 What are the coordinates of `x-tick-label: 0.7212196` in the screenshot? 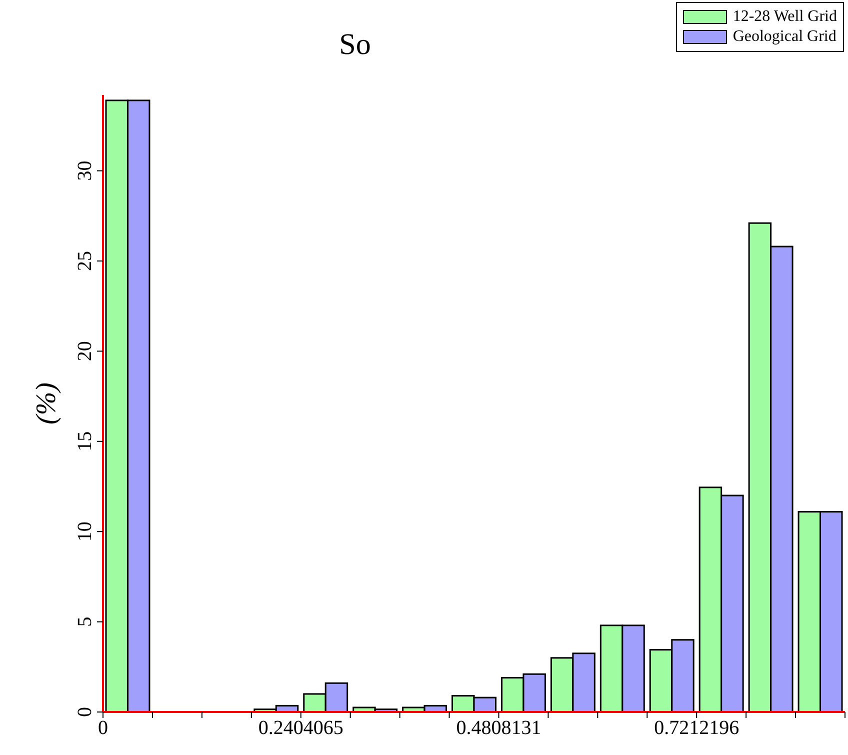 It's located at (697, 728).